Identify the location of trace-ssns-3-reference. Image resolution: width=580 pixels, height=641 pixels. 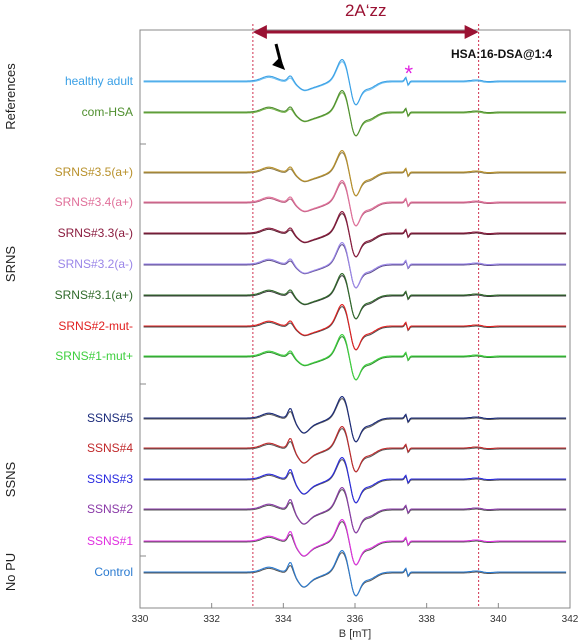
(355, 481).